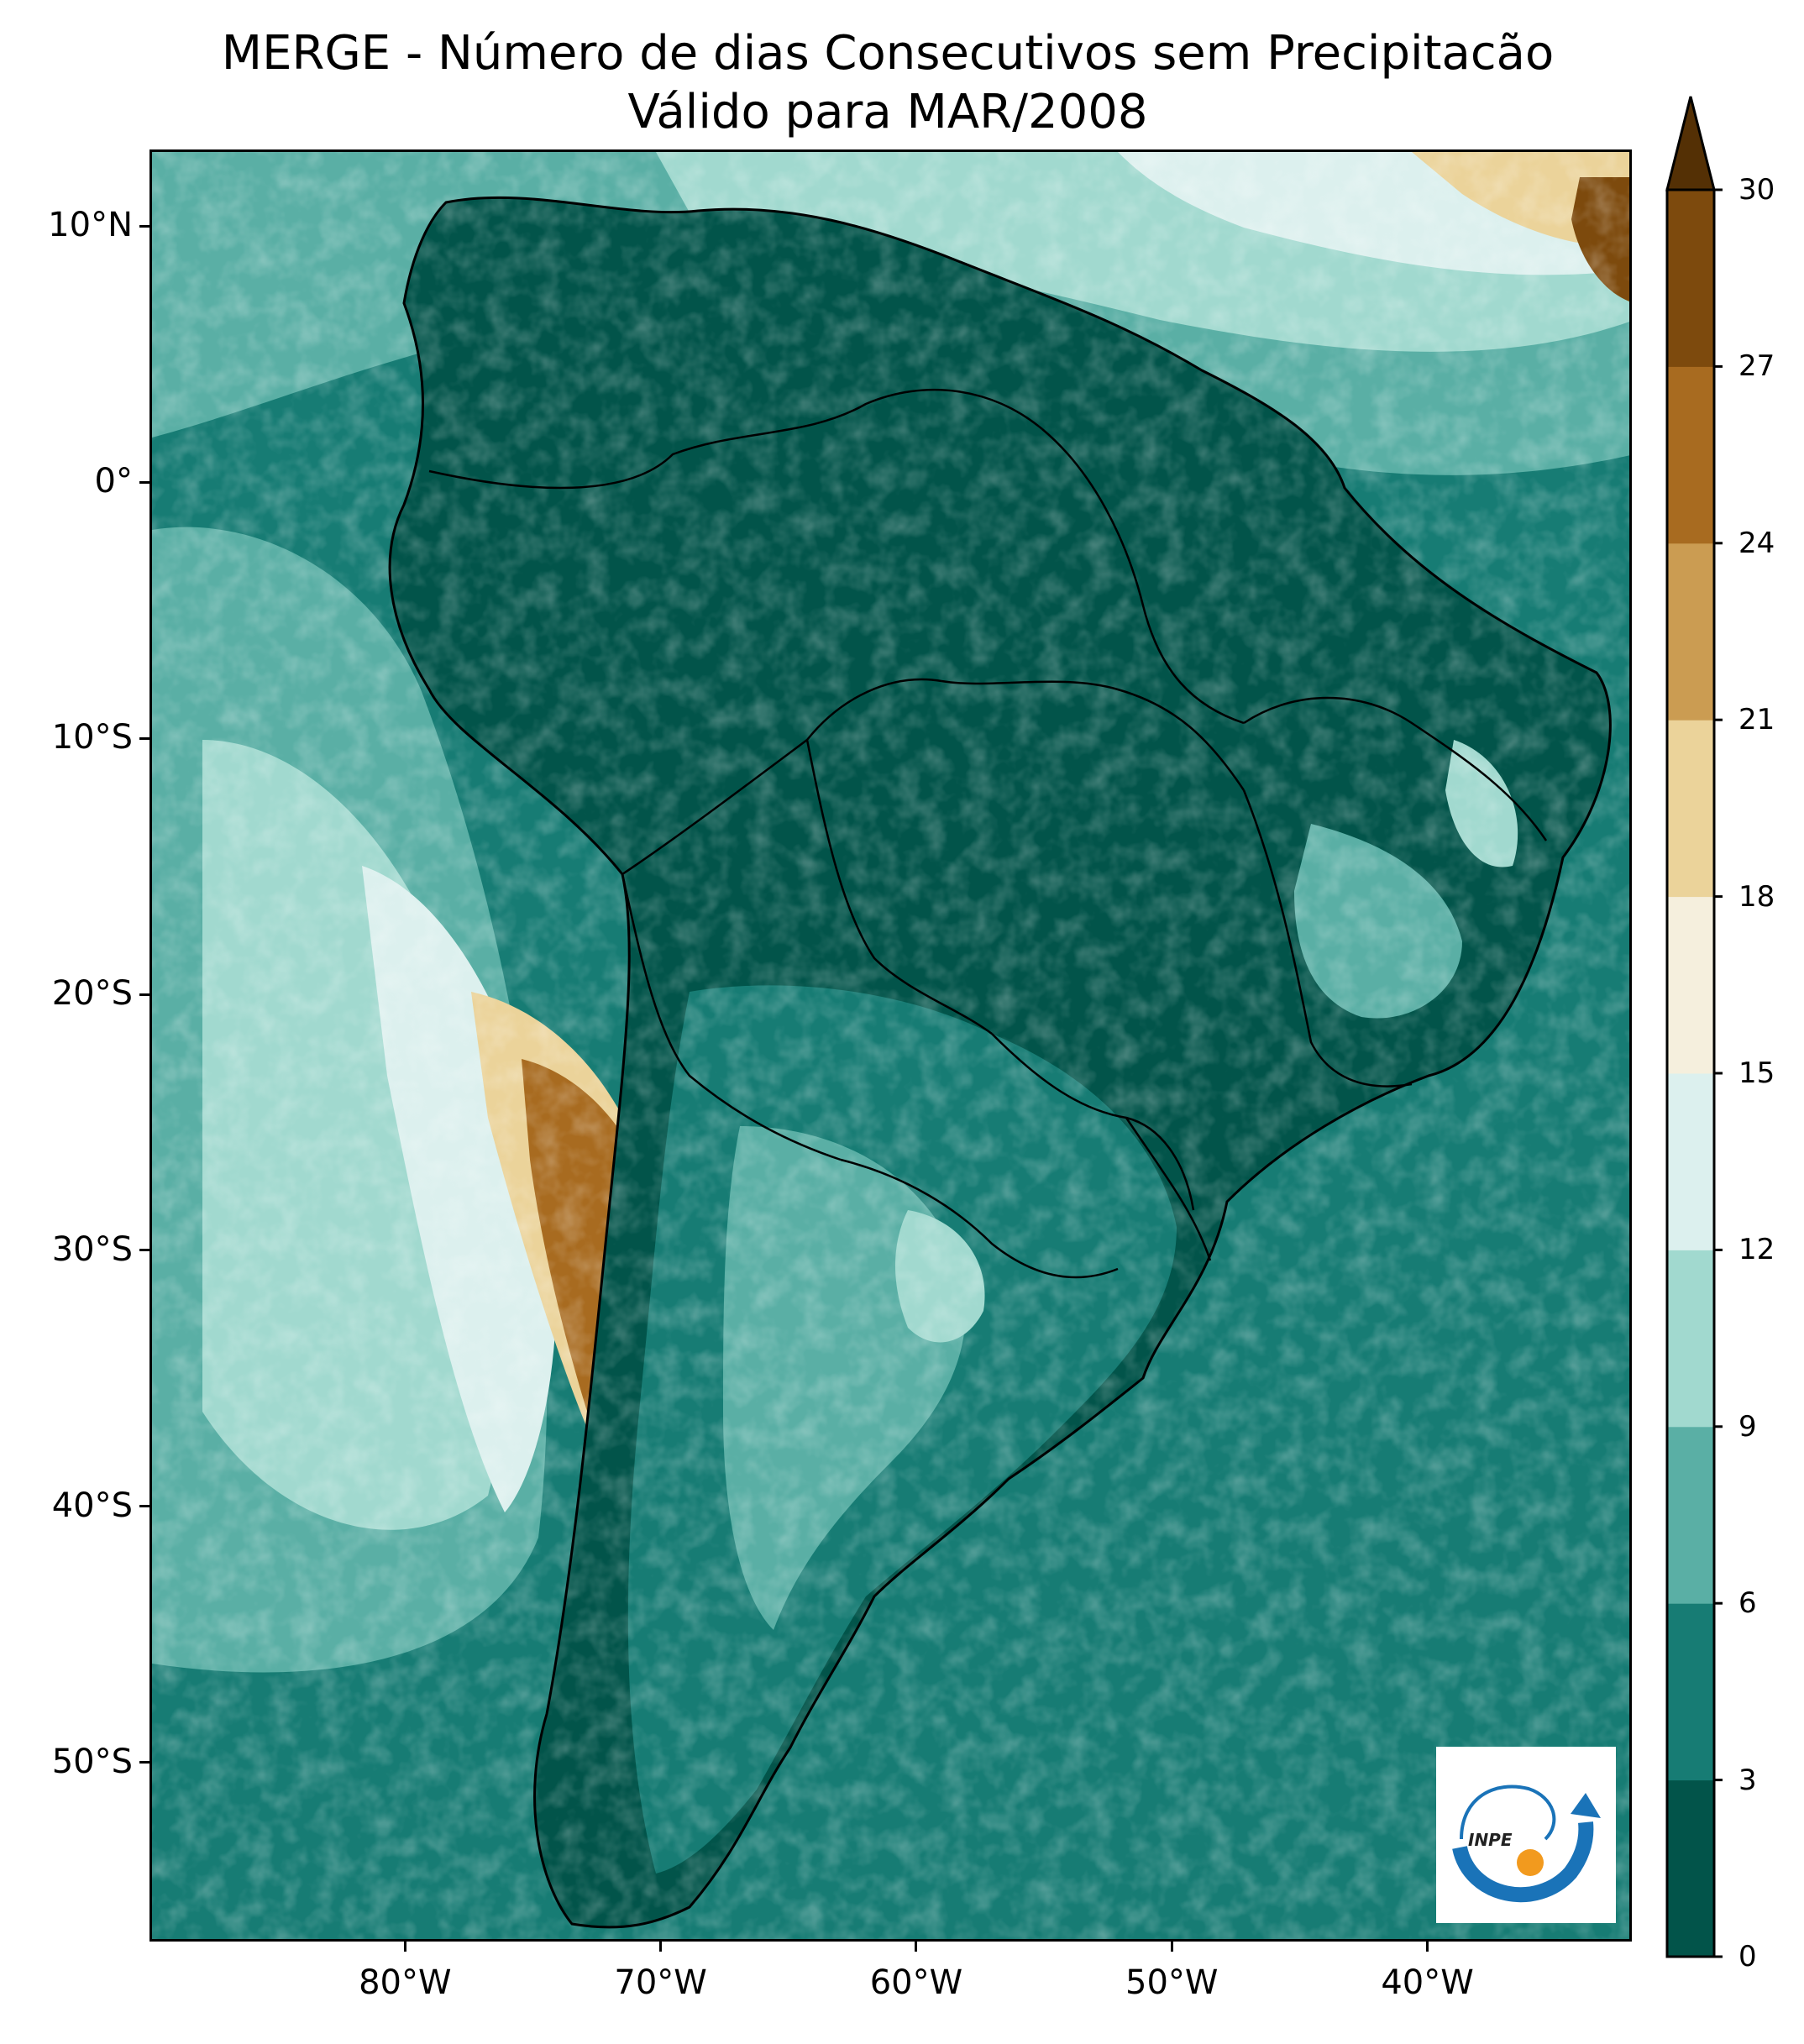  Describe the element at coordinates (1756, 366) in the screenshot. I see `colorbar-tick-label: 27` at that location.